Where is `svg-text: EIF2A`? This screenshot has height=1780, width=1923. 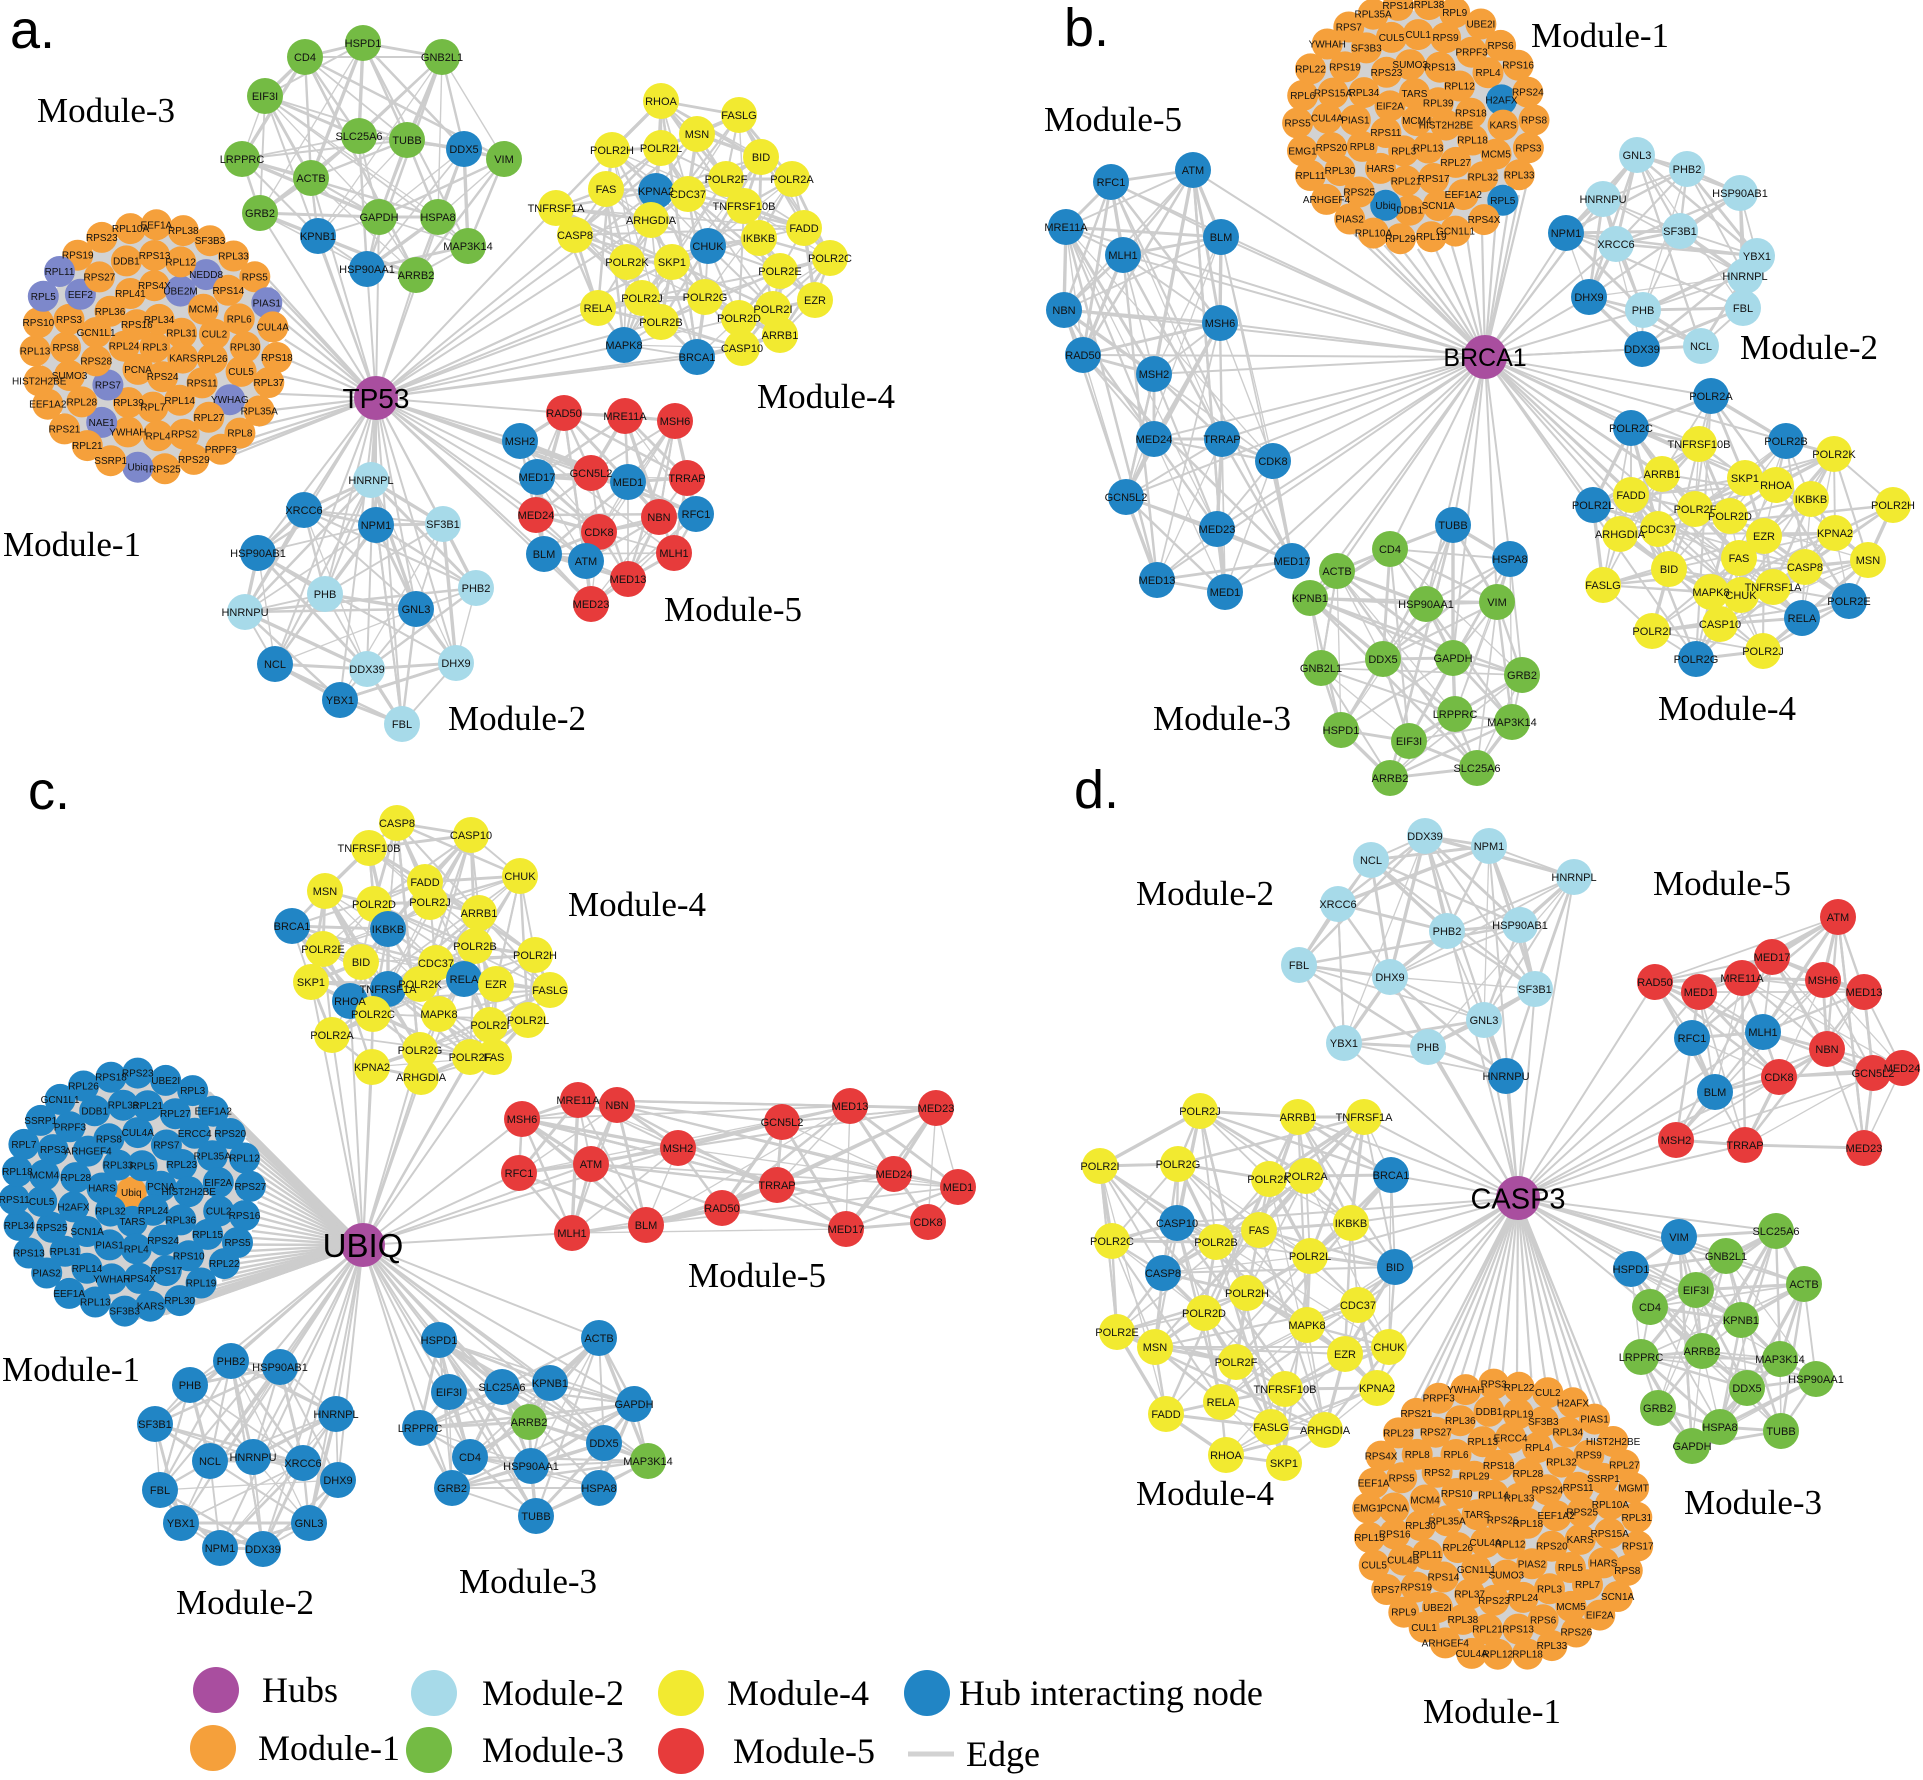 svg-text: EIF2A is located at coordinates (1390, 106).